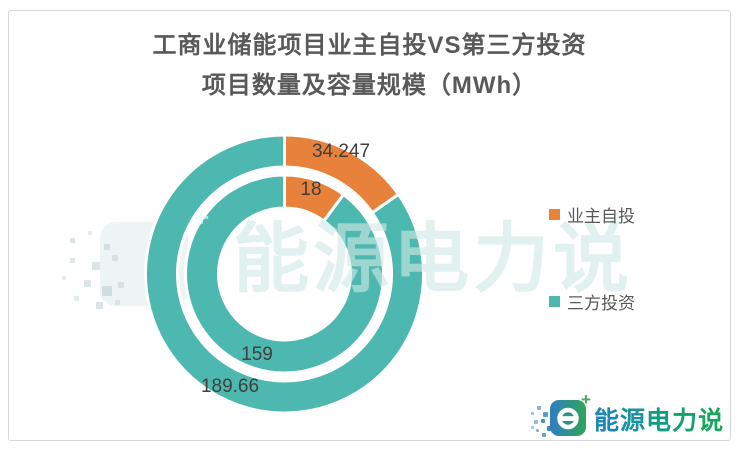  I want to click on logo-plus-icon: +, so click(586, 399).